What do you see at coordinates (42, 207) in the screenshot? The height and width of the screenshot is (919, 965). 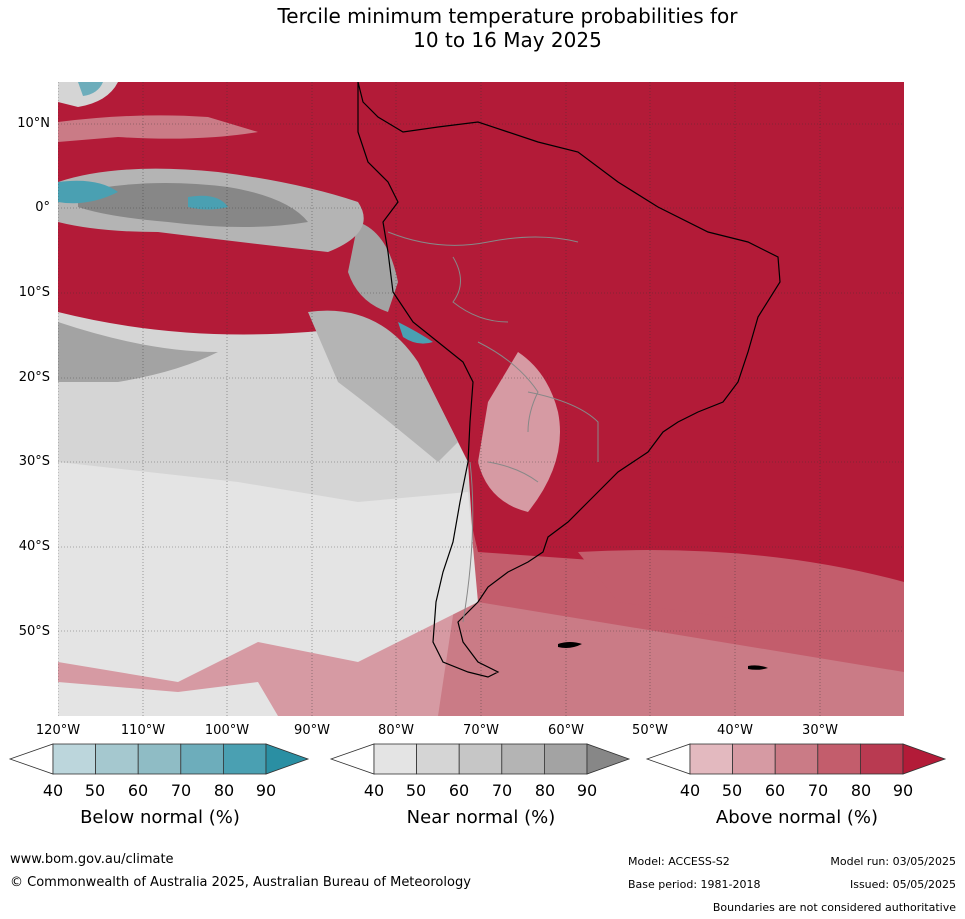 I see `lat-label-0: 0°` at bounding box center [42, 207].